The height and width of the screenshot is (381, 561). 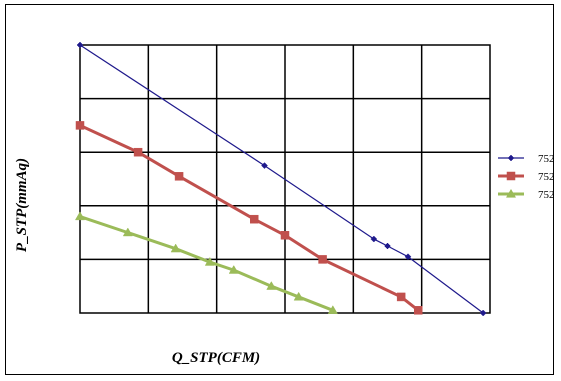 What do you see at coordinates (546, 159) in the screenshot?
I see `legend-label-1: 752` at bounding box center [546, 159].